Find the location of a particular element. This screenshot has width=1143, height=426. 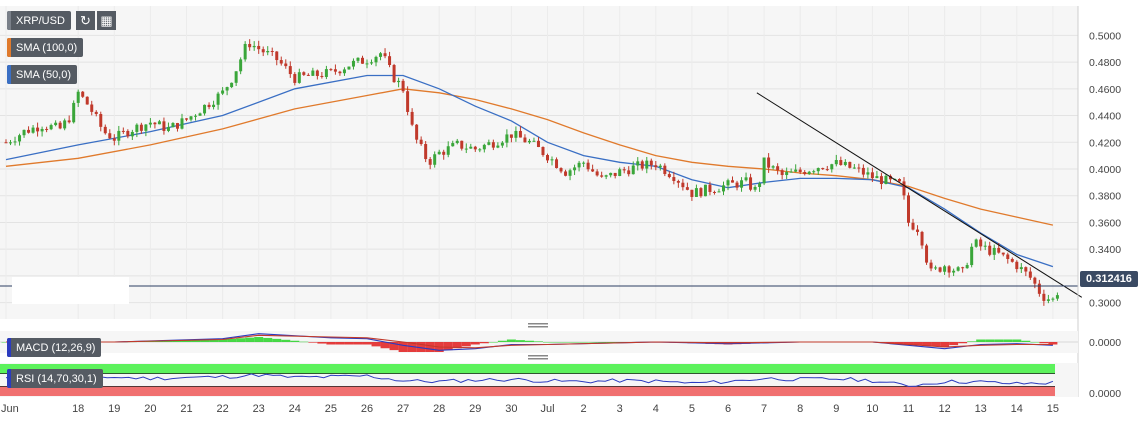

sma50-label: SMA (50,0) is located at coordinates (44, 74).